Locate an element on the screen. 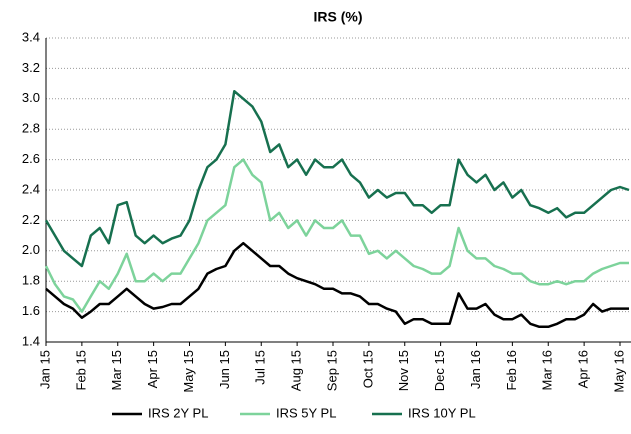 Image resolution: width=631 pixels, height=434 pixels. x-tick-label: Apr 15 is located at coordinates (152, 369).